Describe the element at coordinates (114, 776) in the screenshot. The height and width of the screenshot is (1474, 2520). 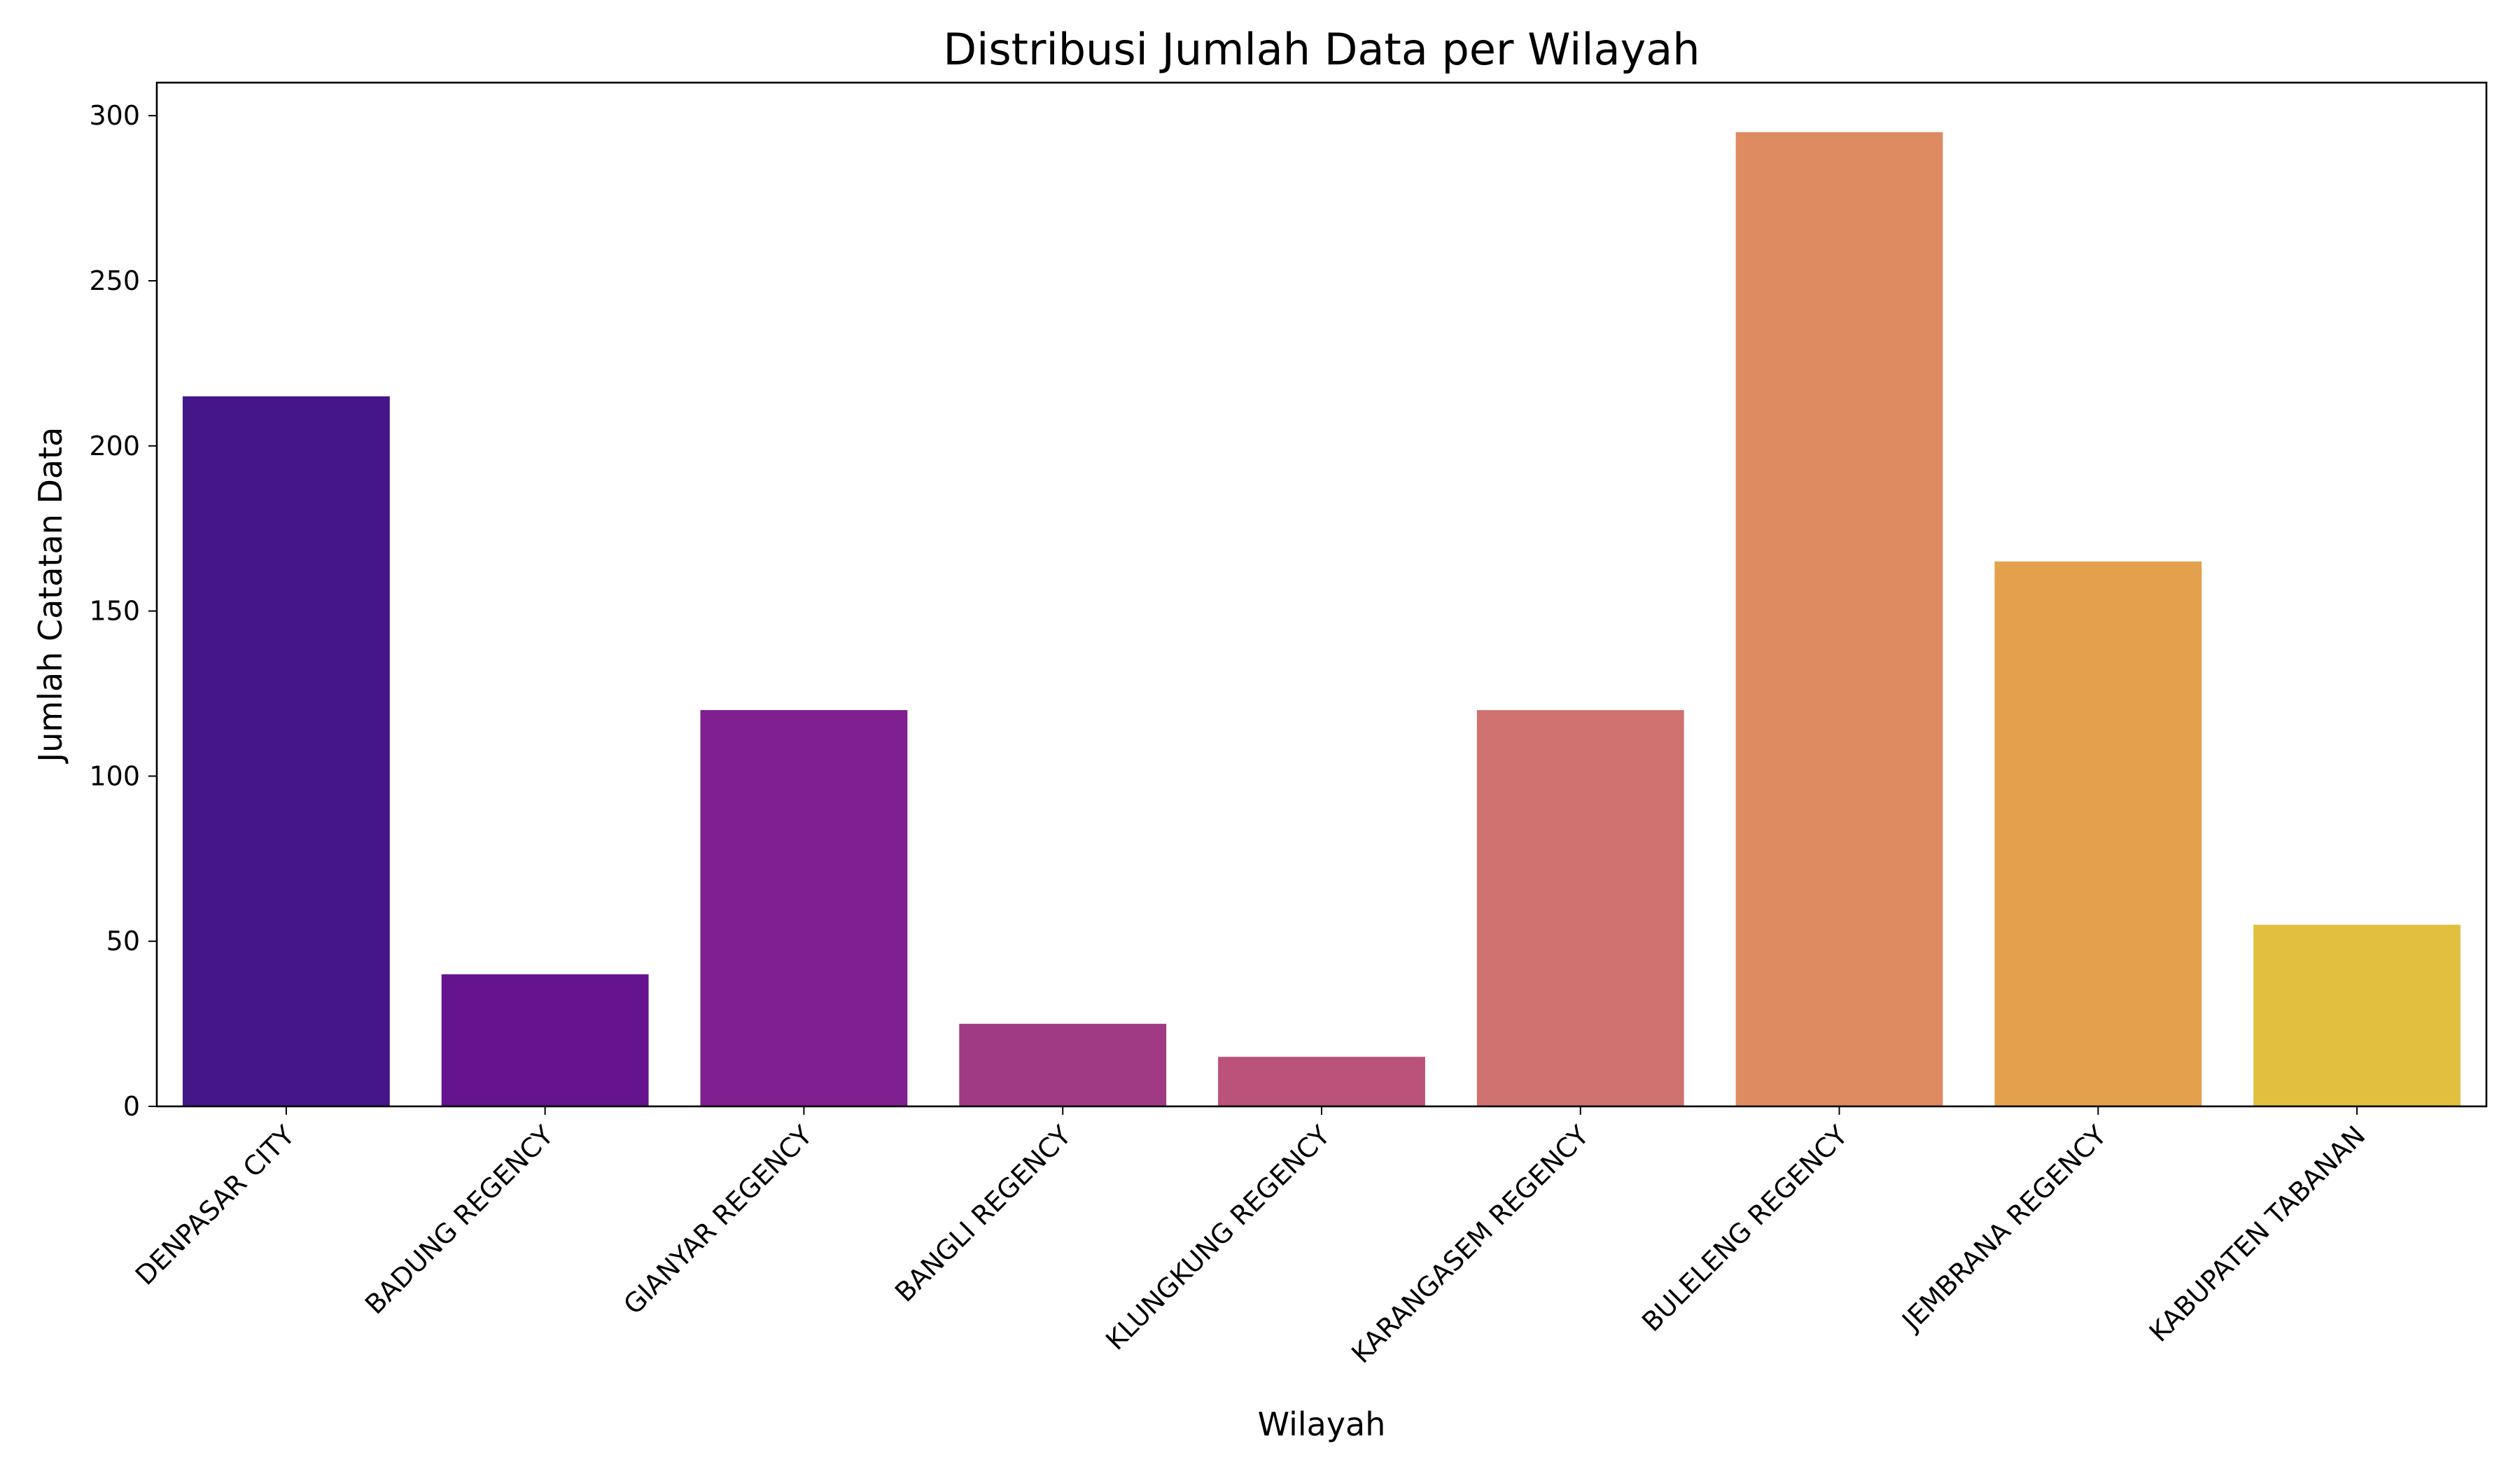
I see `y-tick-label-2: 100` at that location.